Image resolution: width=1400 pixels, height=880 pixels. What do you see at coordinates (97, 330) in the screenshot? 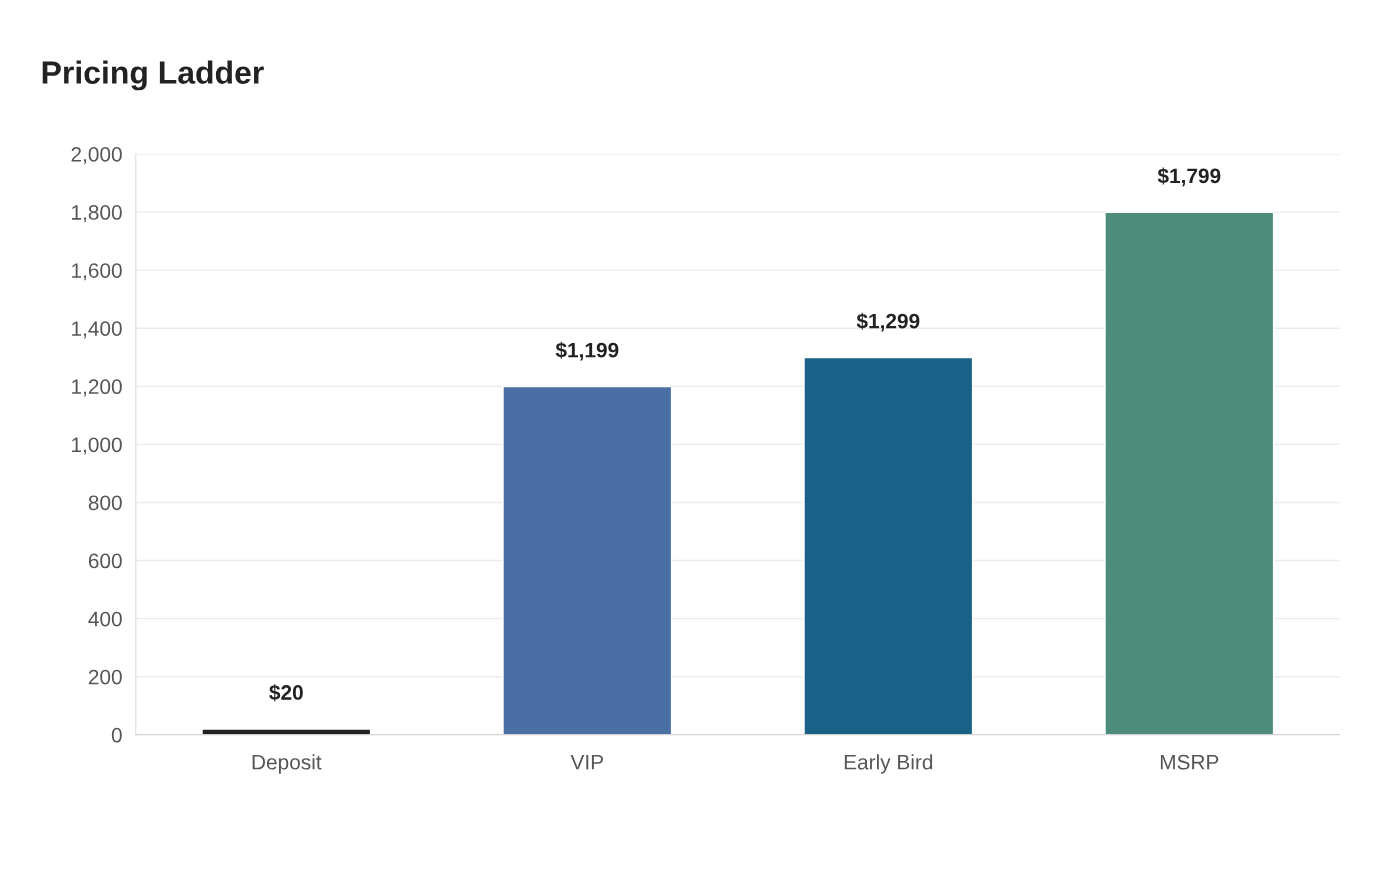
I see `y-tick-label: 1,400` at bounding box center [97, 330].